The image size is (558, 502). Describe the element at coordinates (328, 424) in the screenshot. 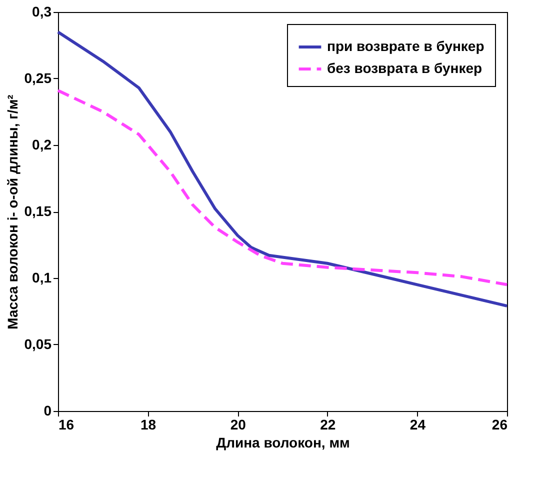

I see `x-tick-label: 22` at that location.